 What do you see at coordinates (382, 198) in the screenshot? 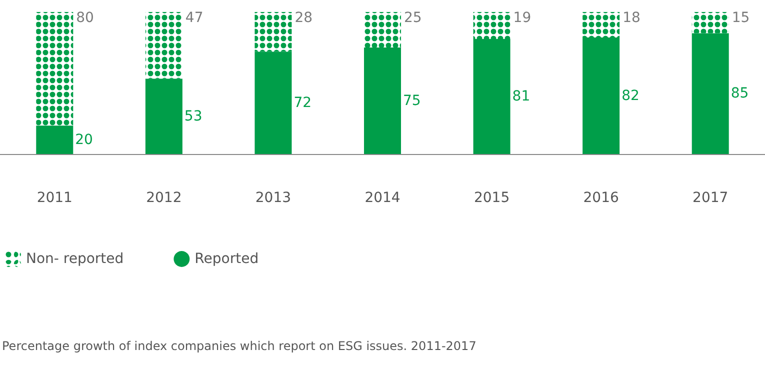
I see `x-tick-label: 2014` at bounding box center [382, 198].